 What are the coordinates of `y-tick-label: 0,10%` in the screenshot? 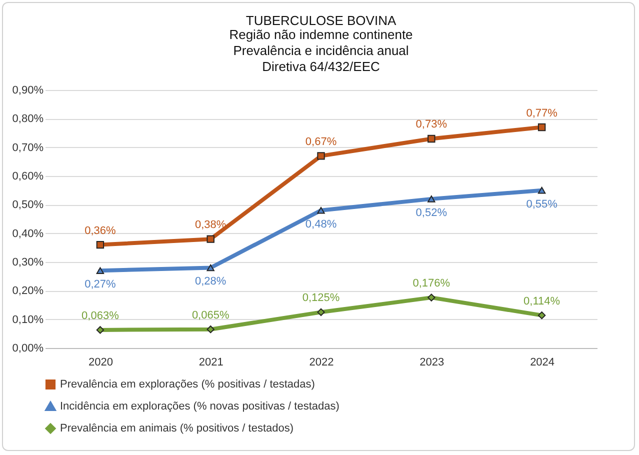 It's located at (28, 320).